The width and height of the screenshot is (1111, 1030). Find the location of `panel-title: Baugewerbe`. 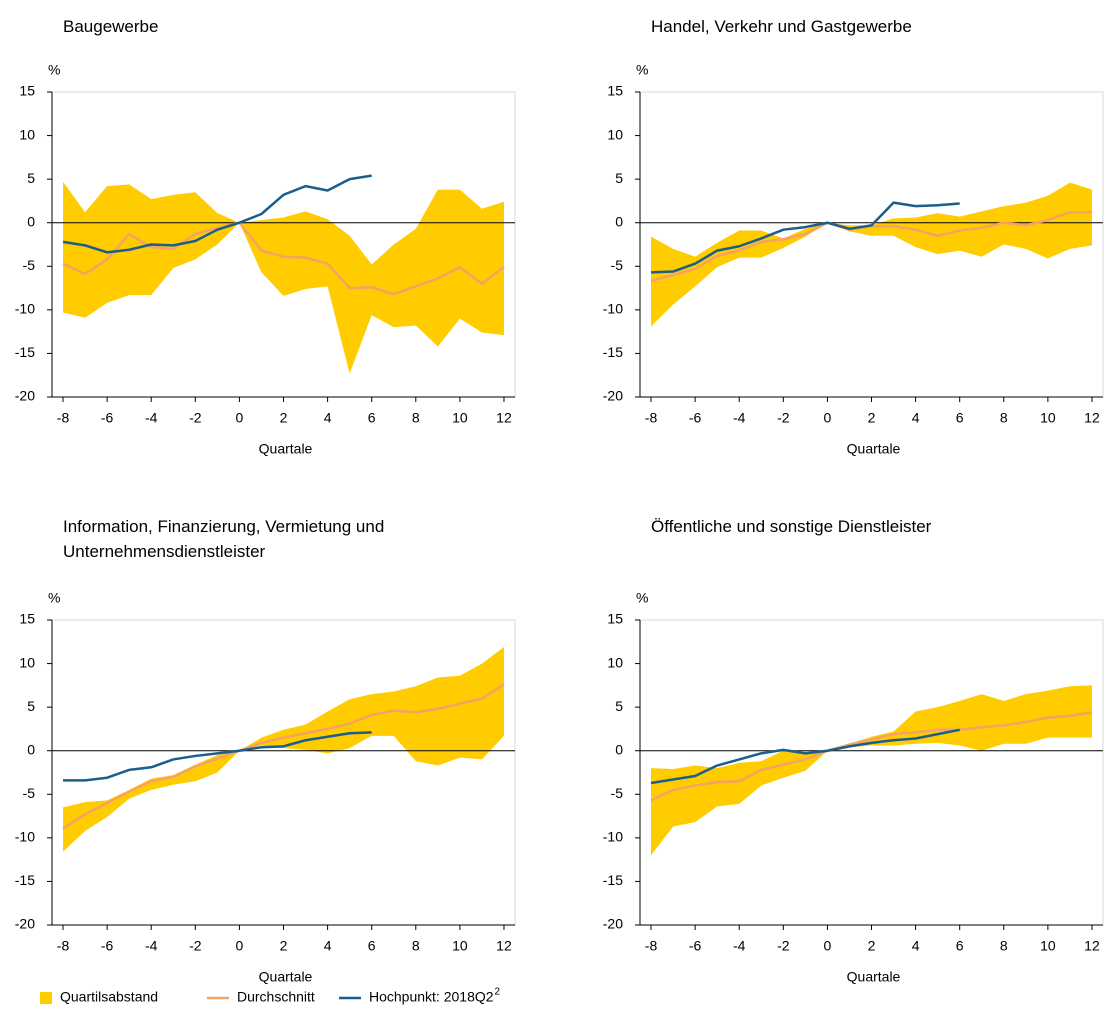

panel-title: Baugewerbe is located at coordinates (111, 26).